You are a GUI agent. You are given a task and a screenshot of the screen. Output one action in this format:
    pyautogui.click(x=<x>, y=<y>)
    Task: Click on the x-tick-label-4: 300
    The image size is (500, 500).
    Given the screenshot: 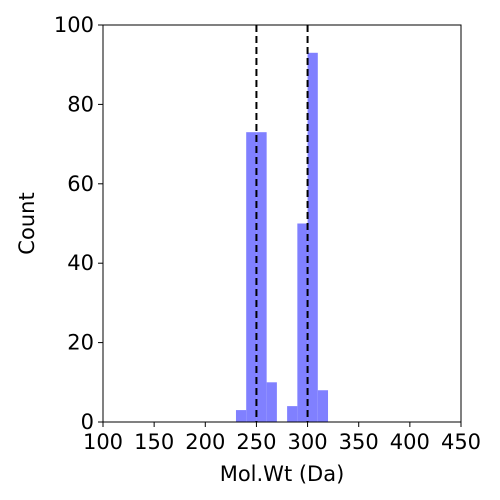 What is the action you would take?
    pyautogui.click(x=308, y=442)
    